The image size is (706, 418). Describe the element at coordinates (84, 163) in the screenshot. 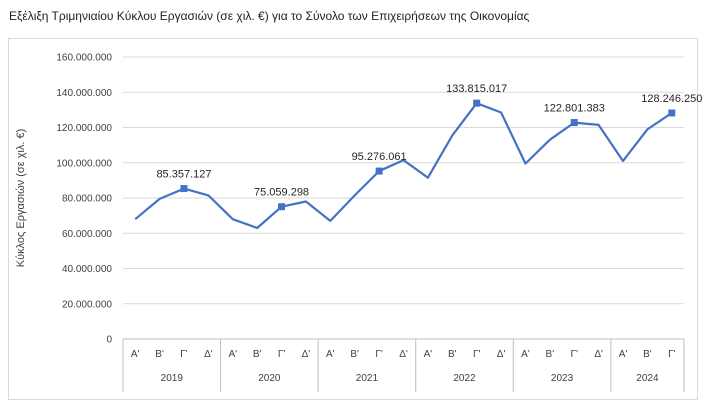

I see `y-tick-label: 100.000.000` at that location.